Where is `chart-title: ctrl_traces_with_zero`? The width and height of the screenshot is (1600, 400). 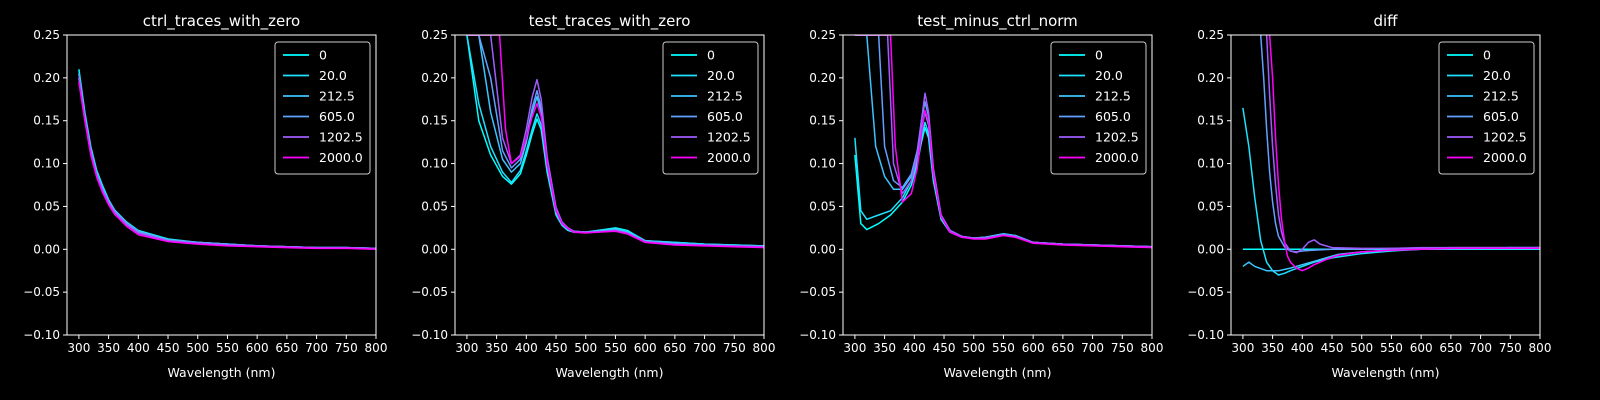 chart-title: ctrl_traces_with_zero is located at coordinates (221, 21).